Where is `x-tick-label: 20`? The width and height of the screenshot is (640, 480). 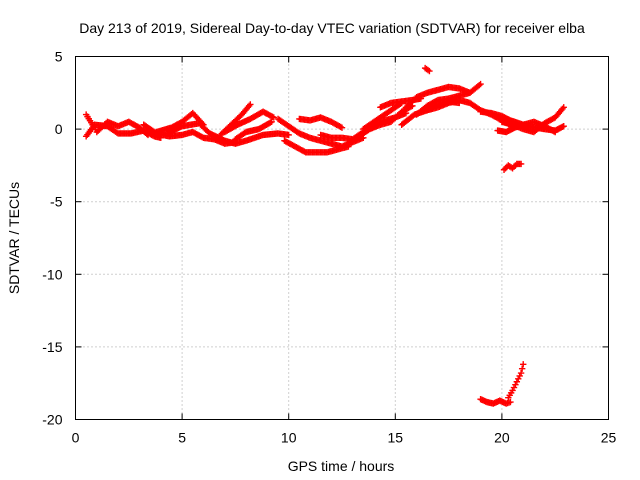 x-tick-label: 20 is located at coordinates (502, 438).